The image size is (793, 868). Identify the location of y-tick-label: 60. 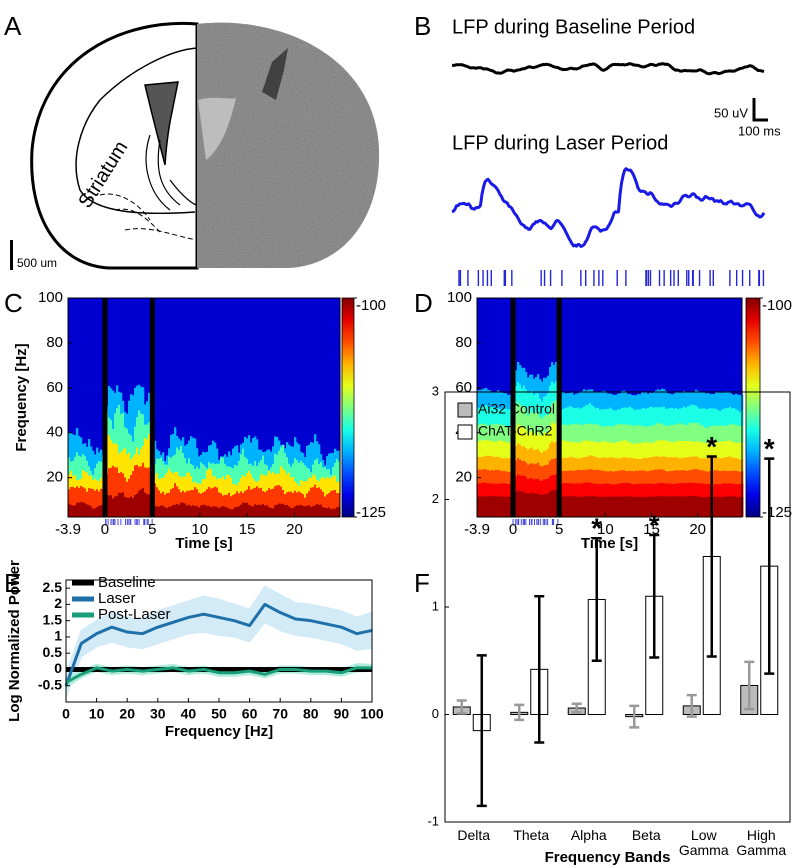
(54, 387).